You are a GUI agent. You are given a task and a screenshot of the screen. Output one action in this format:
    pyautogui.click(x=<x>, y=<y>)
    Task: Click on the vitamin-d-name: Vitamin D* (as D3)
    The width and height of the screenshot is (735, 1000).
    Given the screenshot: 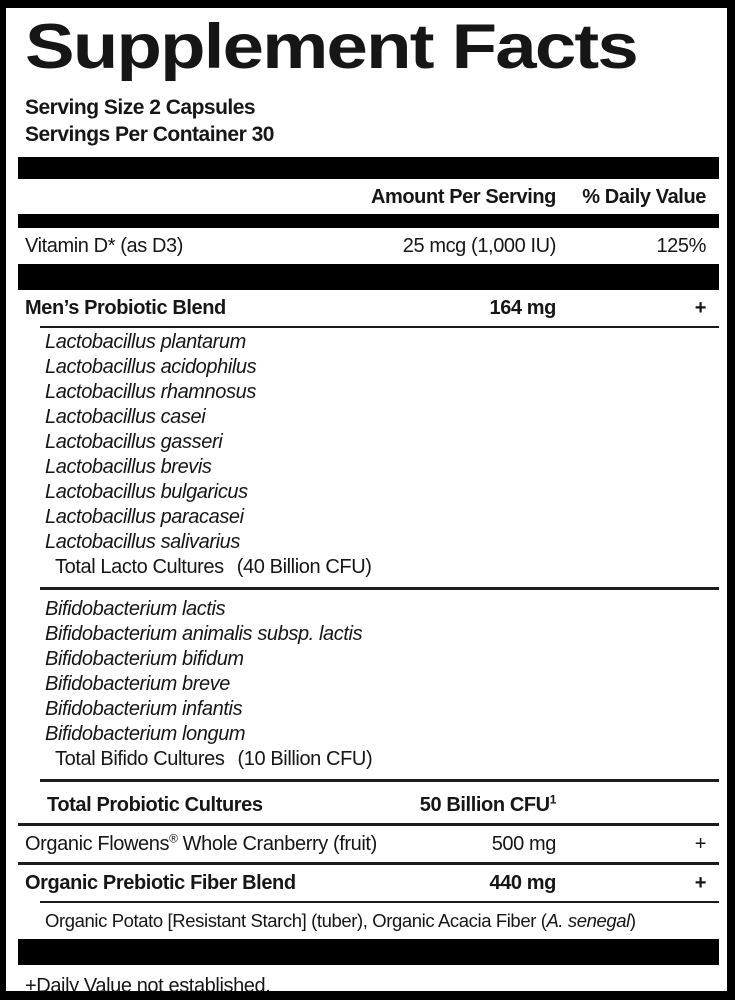 What is the action you would take?
    pyautogui.click(x=104, y=246)
    